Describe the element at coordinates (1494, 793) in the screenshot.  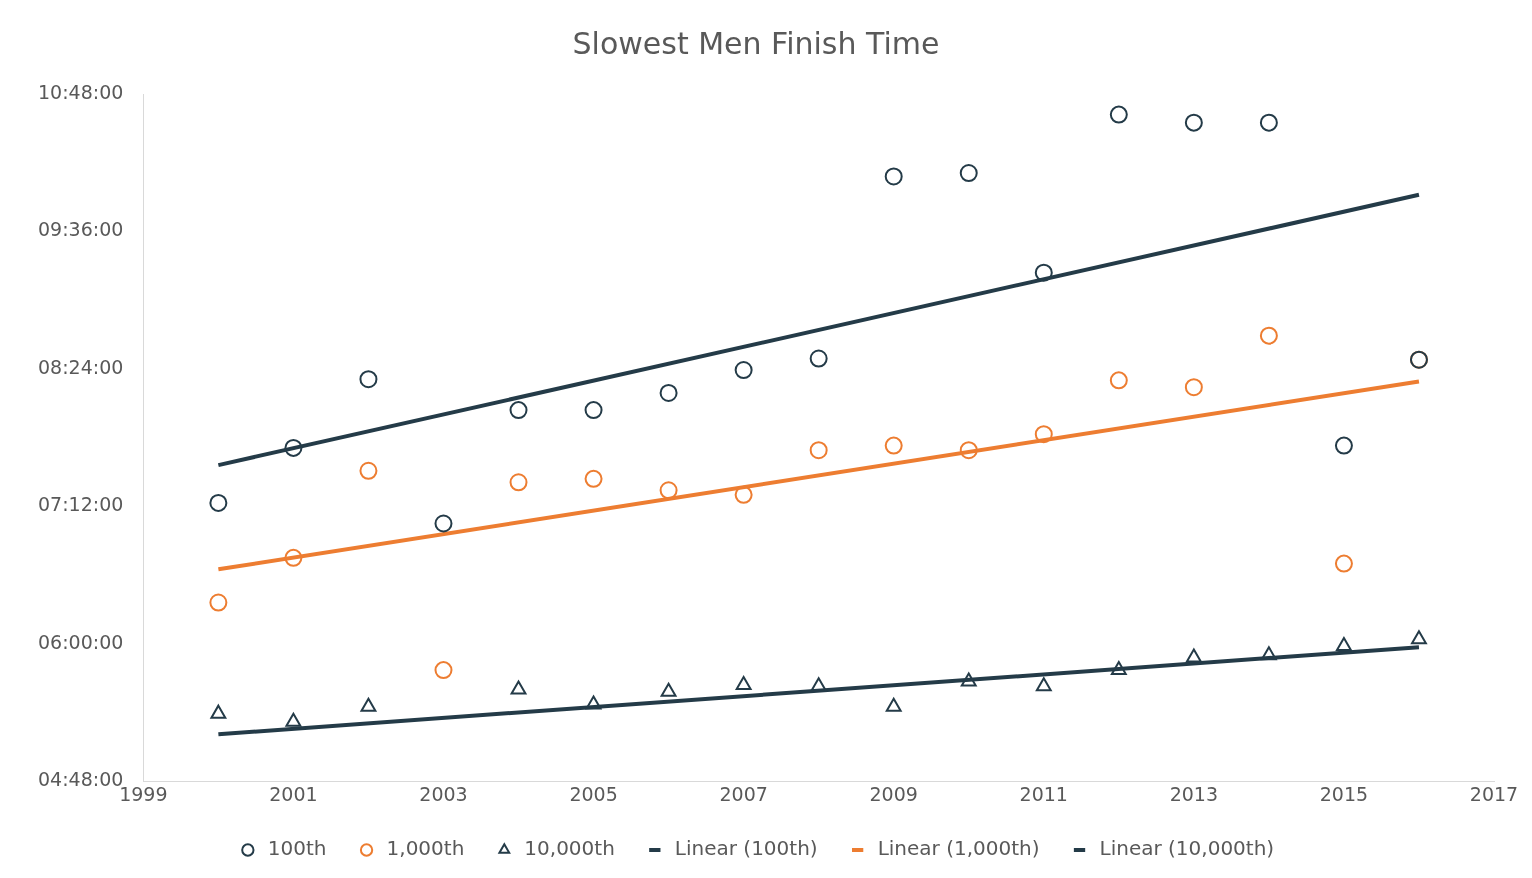
I see `x-tick-label: 2017` at that location.